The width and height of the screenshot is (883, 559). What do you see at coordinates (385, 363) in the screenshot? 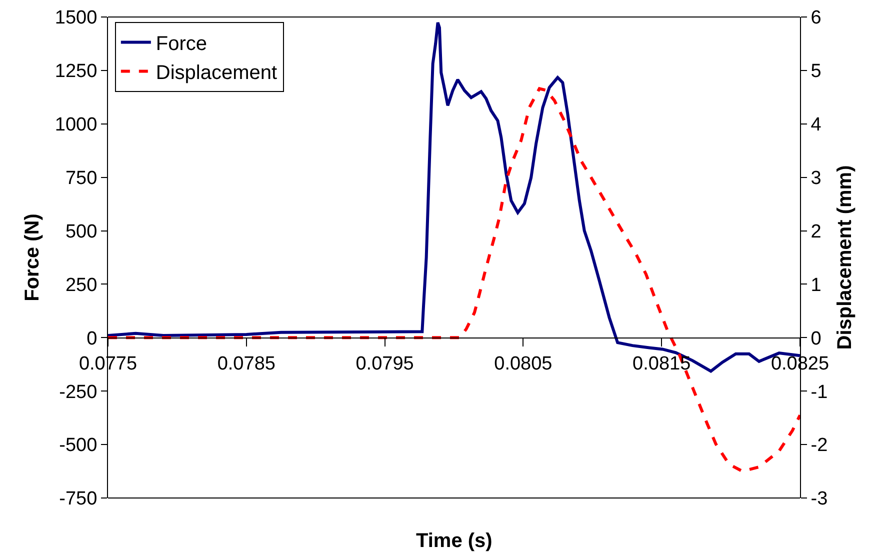
I see `x-tick-label: 0.0795` at bounding box center [385, 363].